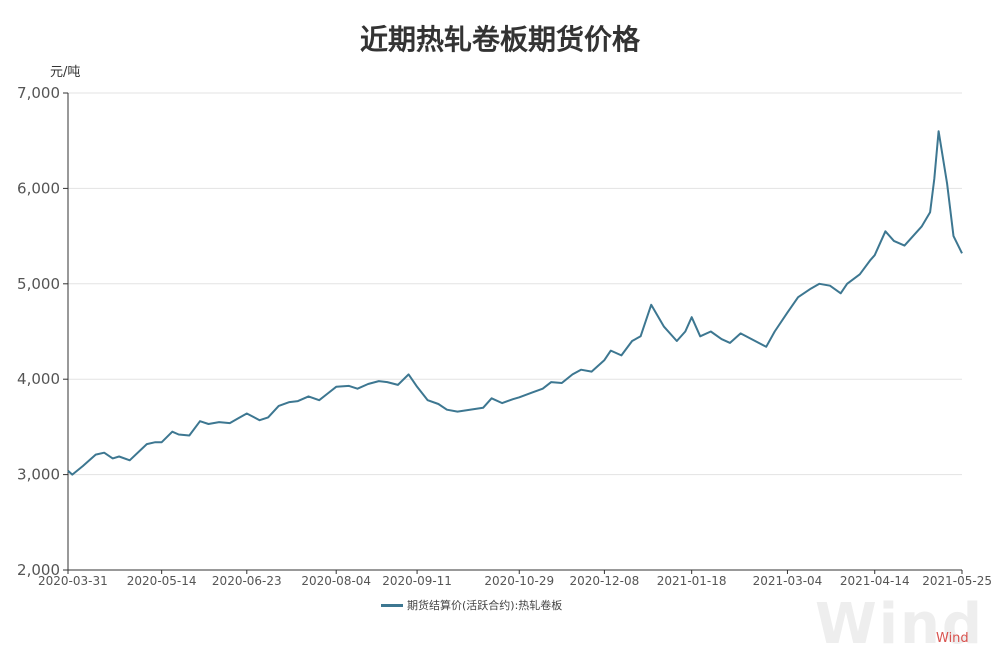 This screenshot has width=1000, height=659. I want to click on legend-label: 期货结算价(活跃合约):热轧卷板, so click(485, 605).